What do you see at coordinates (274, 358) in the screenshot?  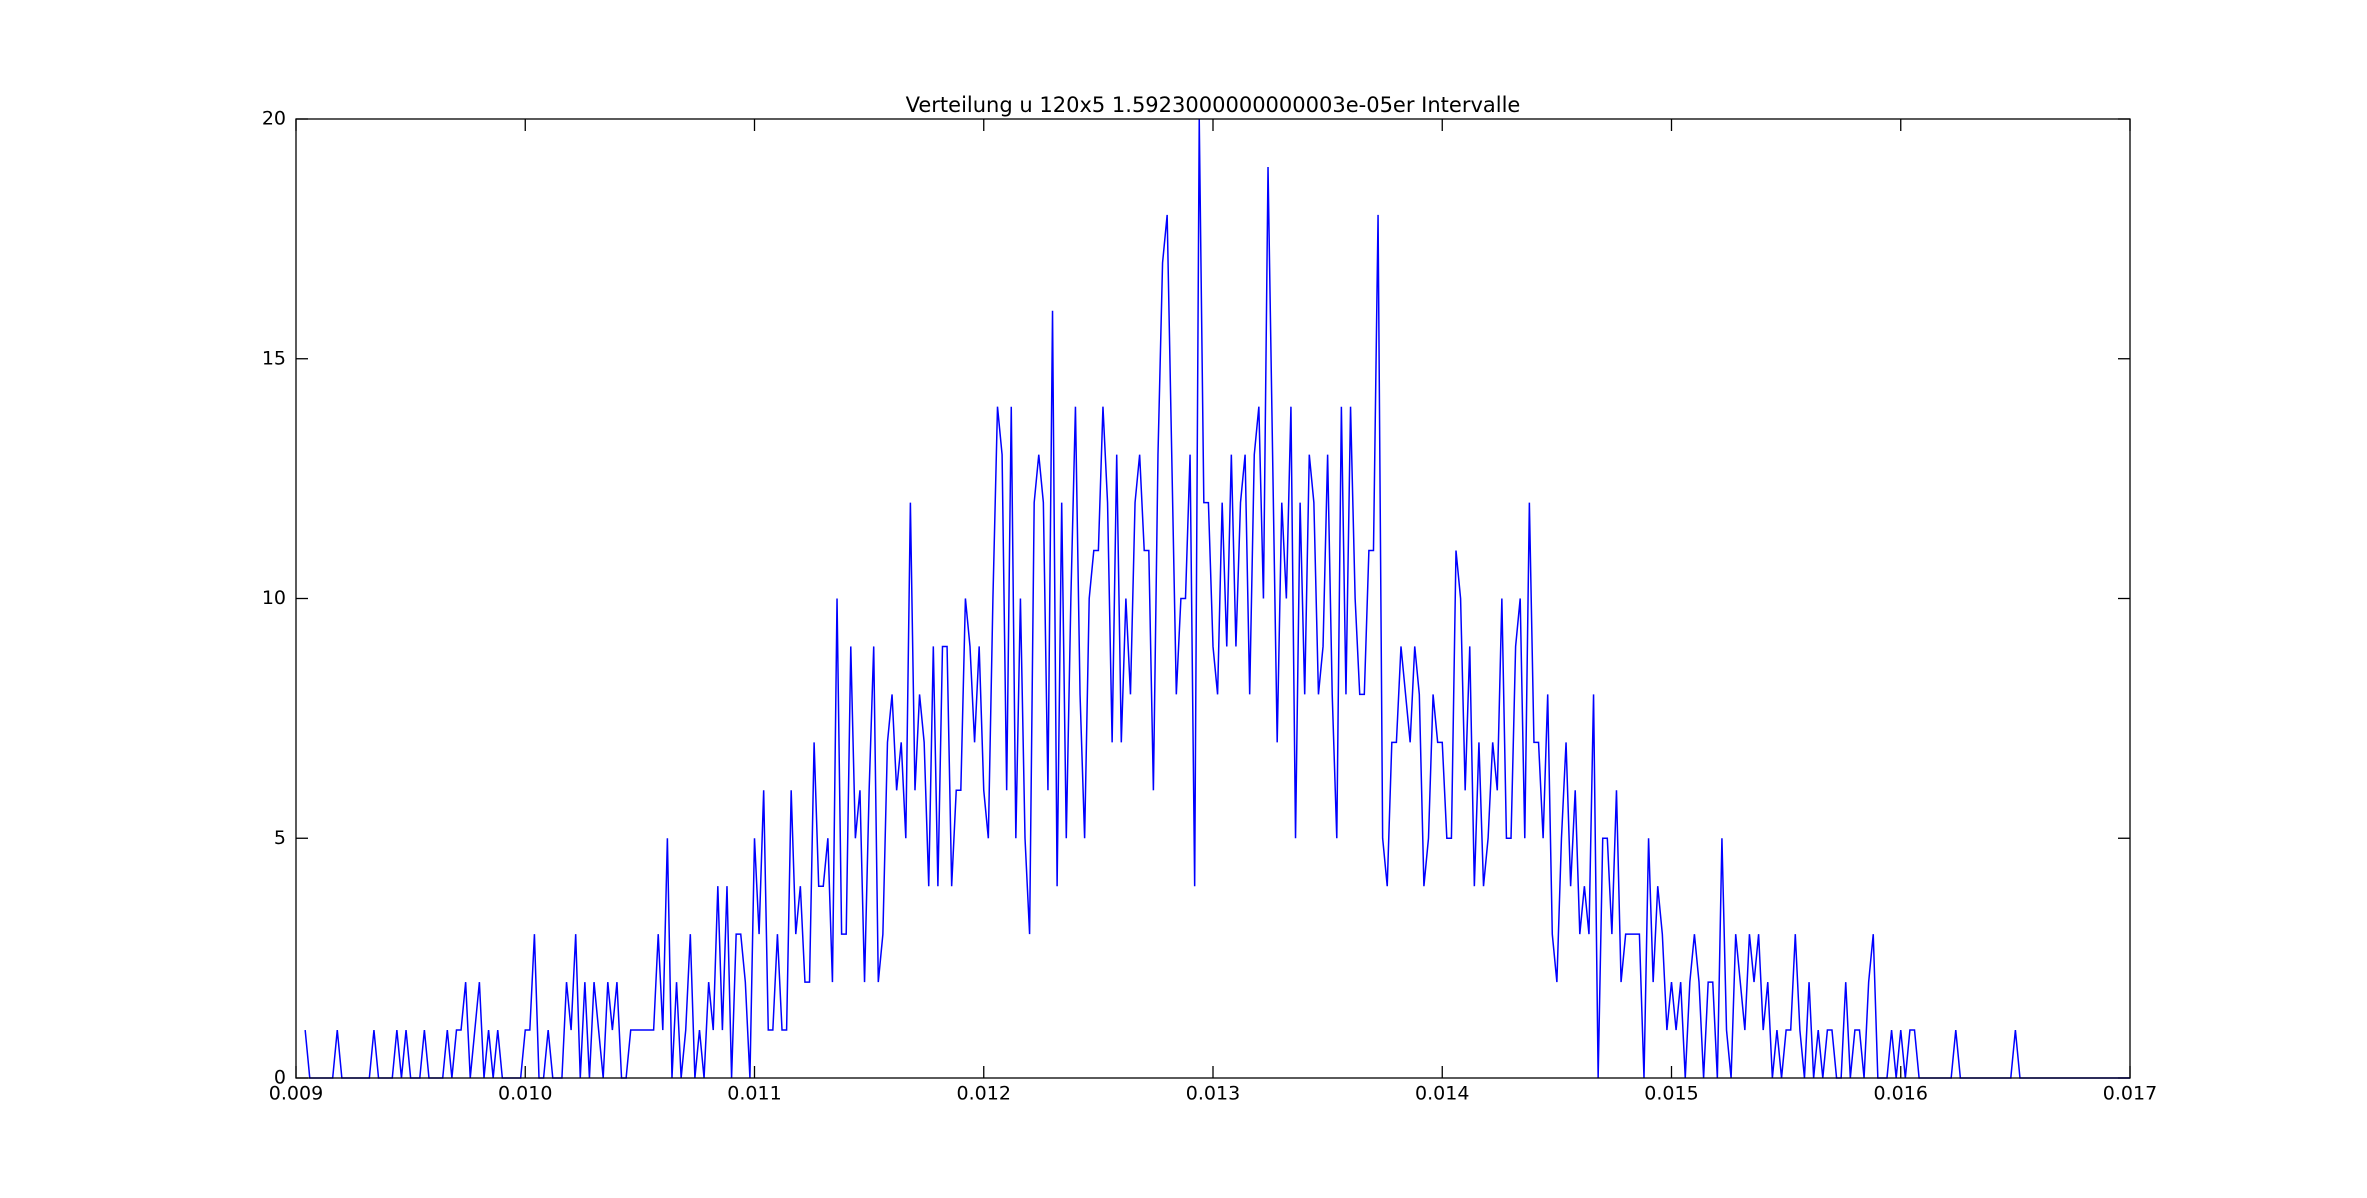 I see `y-tick-label: 15` at bounding box center [274, 358].